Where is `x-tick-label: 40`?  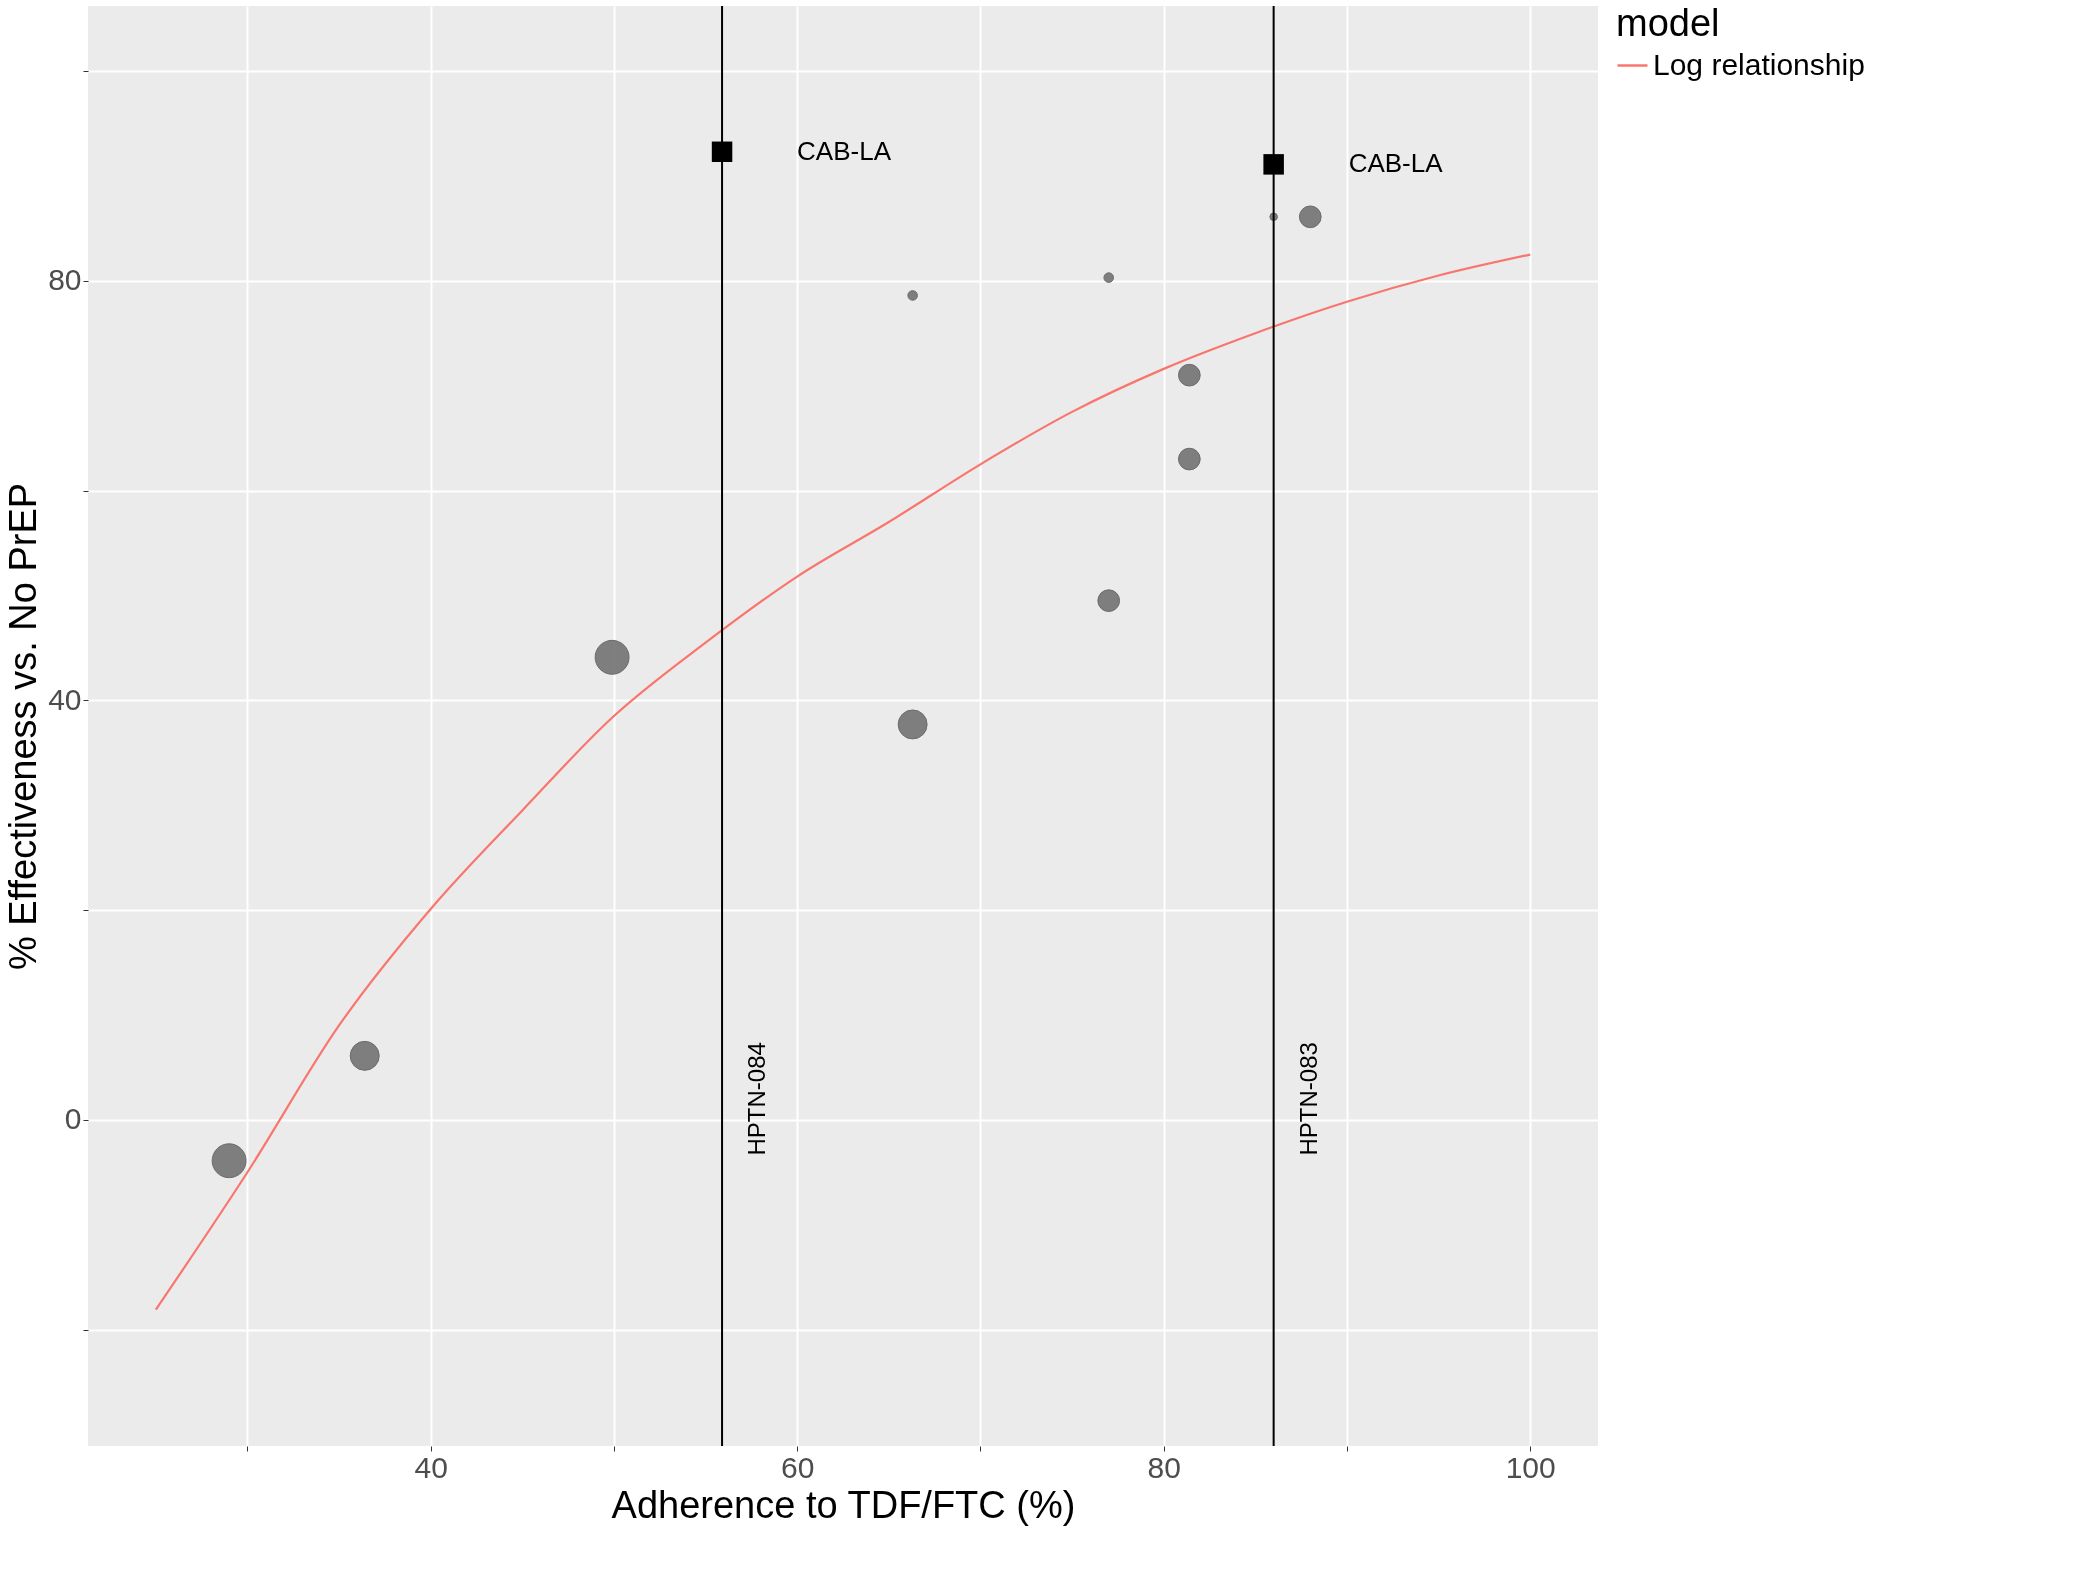
x-tick-label: 40 is located at coordinates (431, 1467).